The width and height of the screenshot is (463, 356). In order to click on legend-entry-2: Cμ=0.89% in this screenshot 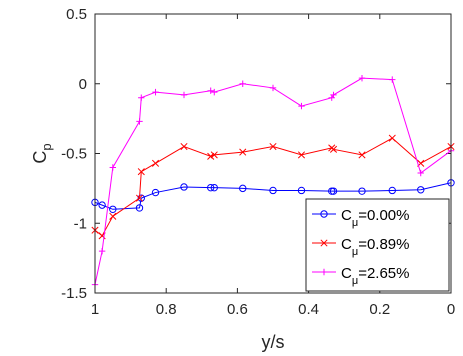, I will do `click(360, 247)`.